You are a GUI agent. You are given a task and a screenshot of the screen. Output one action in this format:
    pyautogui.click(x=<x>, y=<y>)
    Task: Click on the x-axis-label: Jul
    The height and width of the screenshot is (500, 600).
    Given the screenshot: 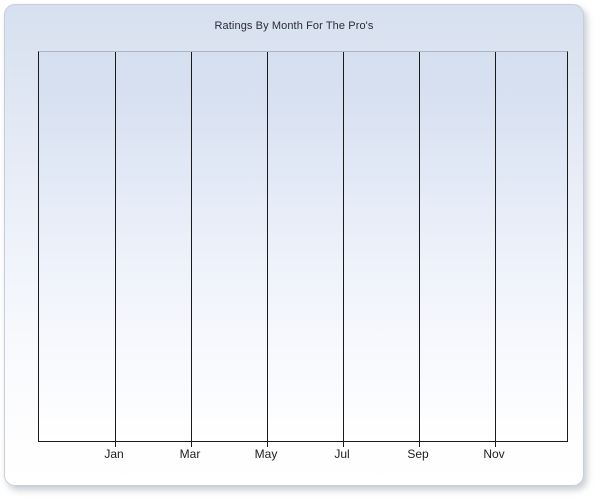 What is the action you would take?
    pyautogui.click(x=342, y=454)
    